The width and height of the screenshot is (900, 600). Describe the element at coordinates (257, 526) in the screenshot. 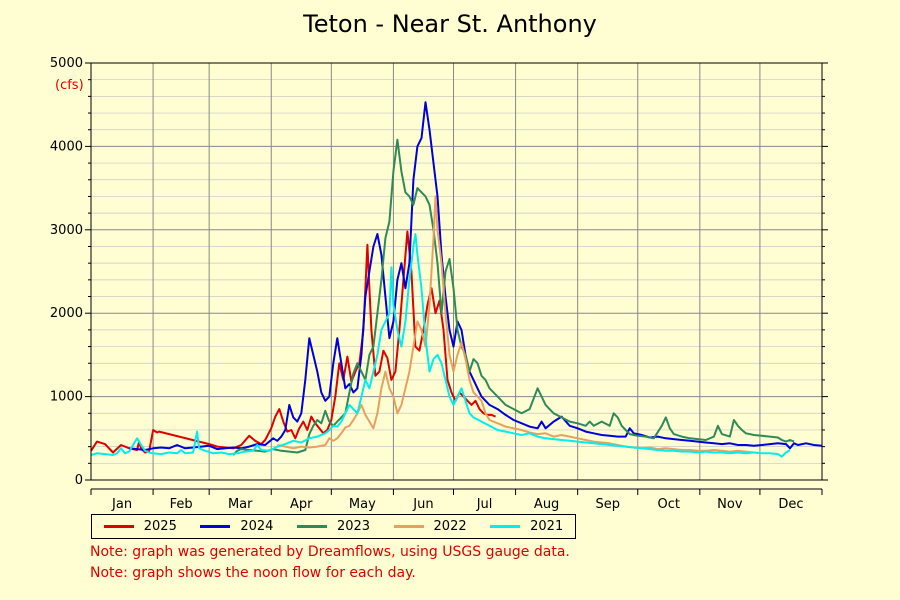

I see `legend-label: 2024` at that location.